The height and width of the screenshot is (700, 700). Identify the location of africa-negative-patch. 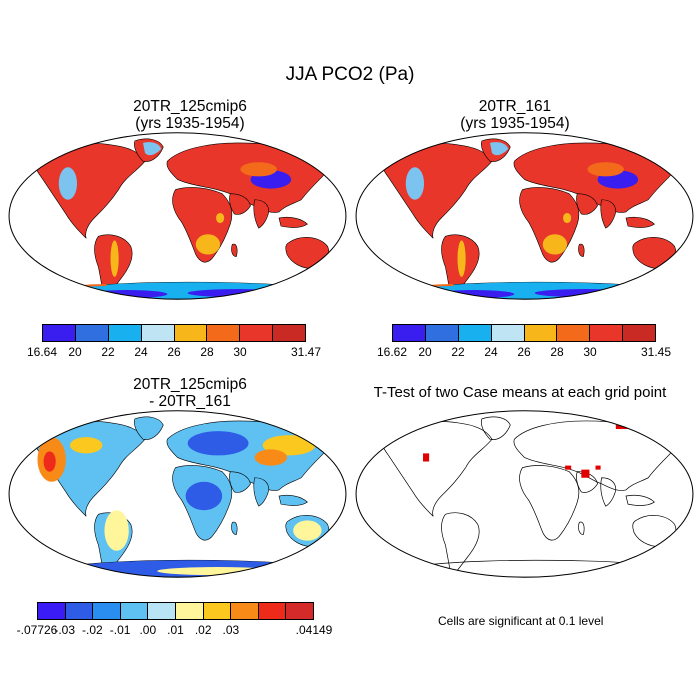
(204, 496).